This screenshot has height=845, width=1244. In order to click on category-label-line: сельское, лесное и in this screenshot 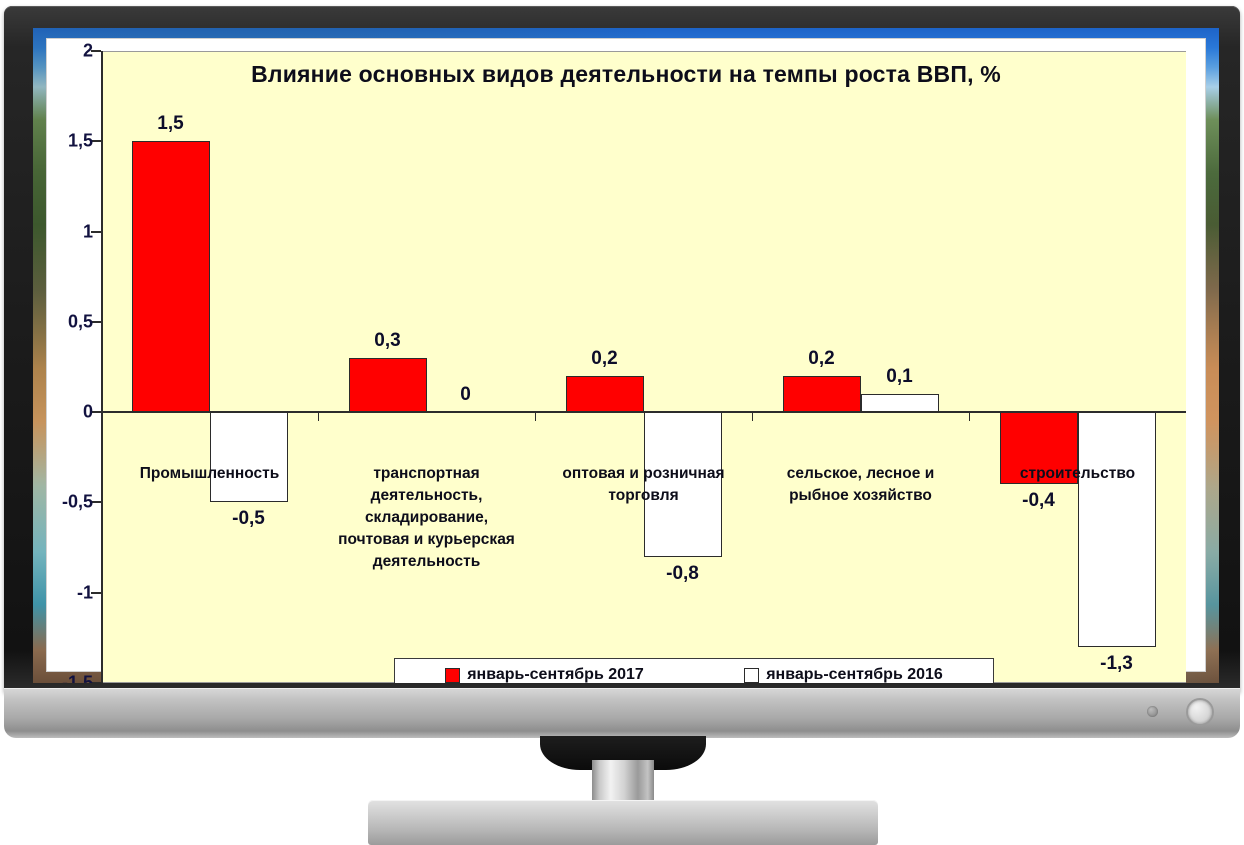, I will do `click(860, 473)`.